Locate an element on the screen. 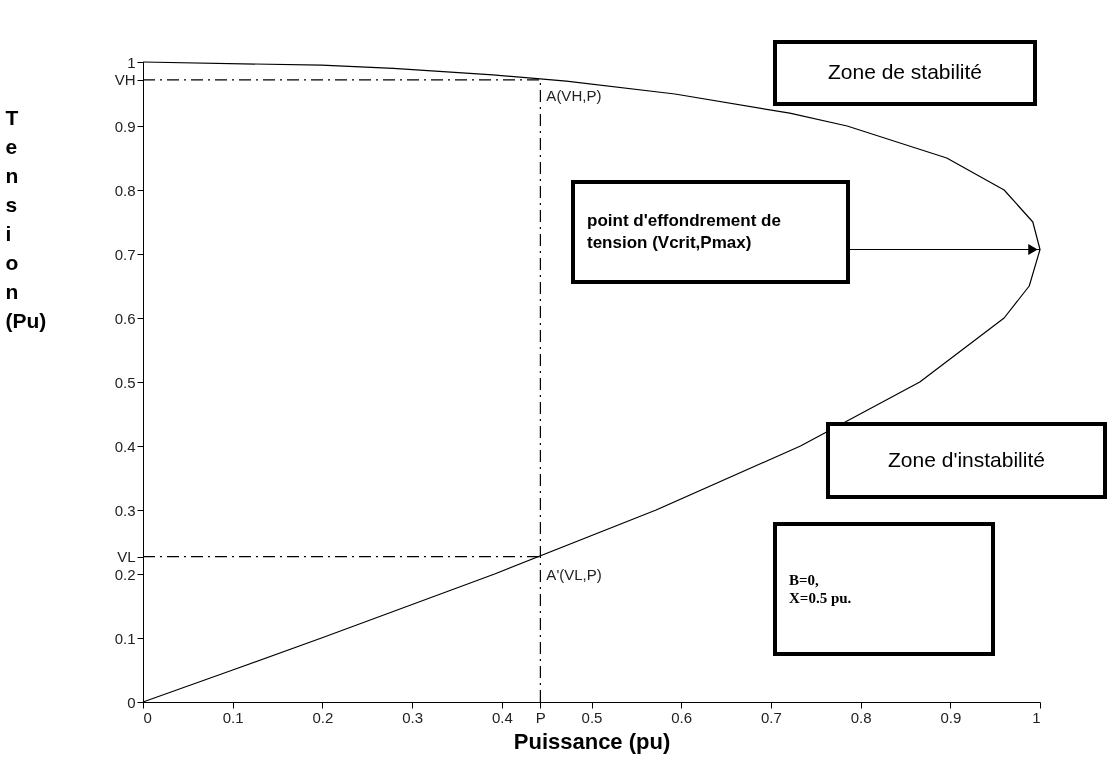 Image resolution: width=1113 pixels, height=777 pixels. y-tick-label: VL is located at coordinates (126, 557).